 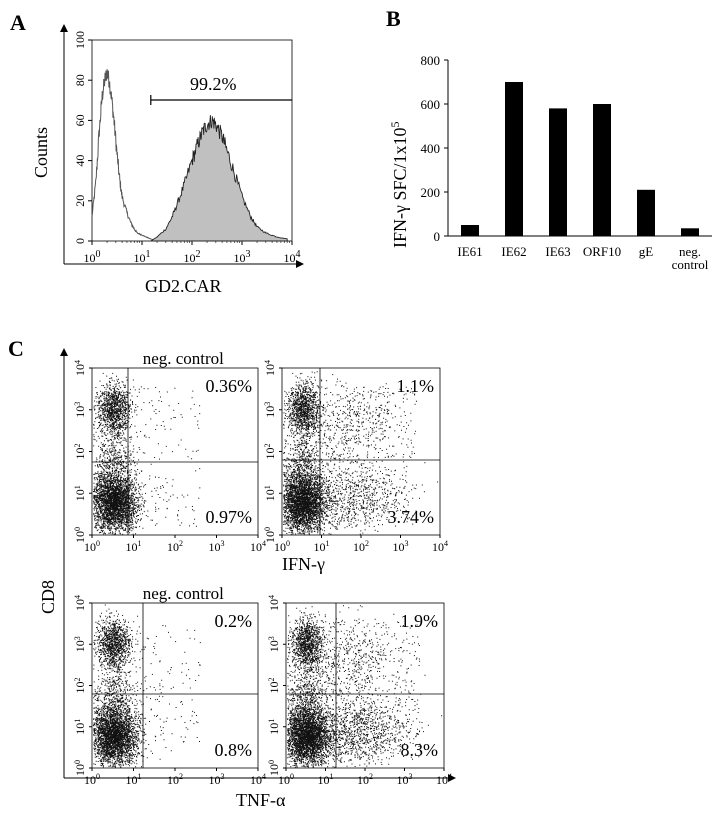 What do you see at coordinates (431, 104) in the screenshot?
I see `bar-y-tick-label: 600` at bounding box center [431, 104].